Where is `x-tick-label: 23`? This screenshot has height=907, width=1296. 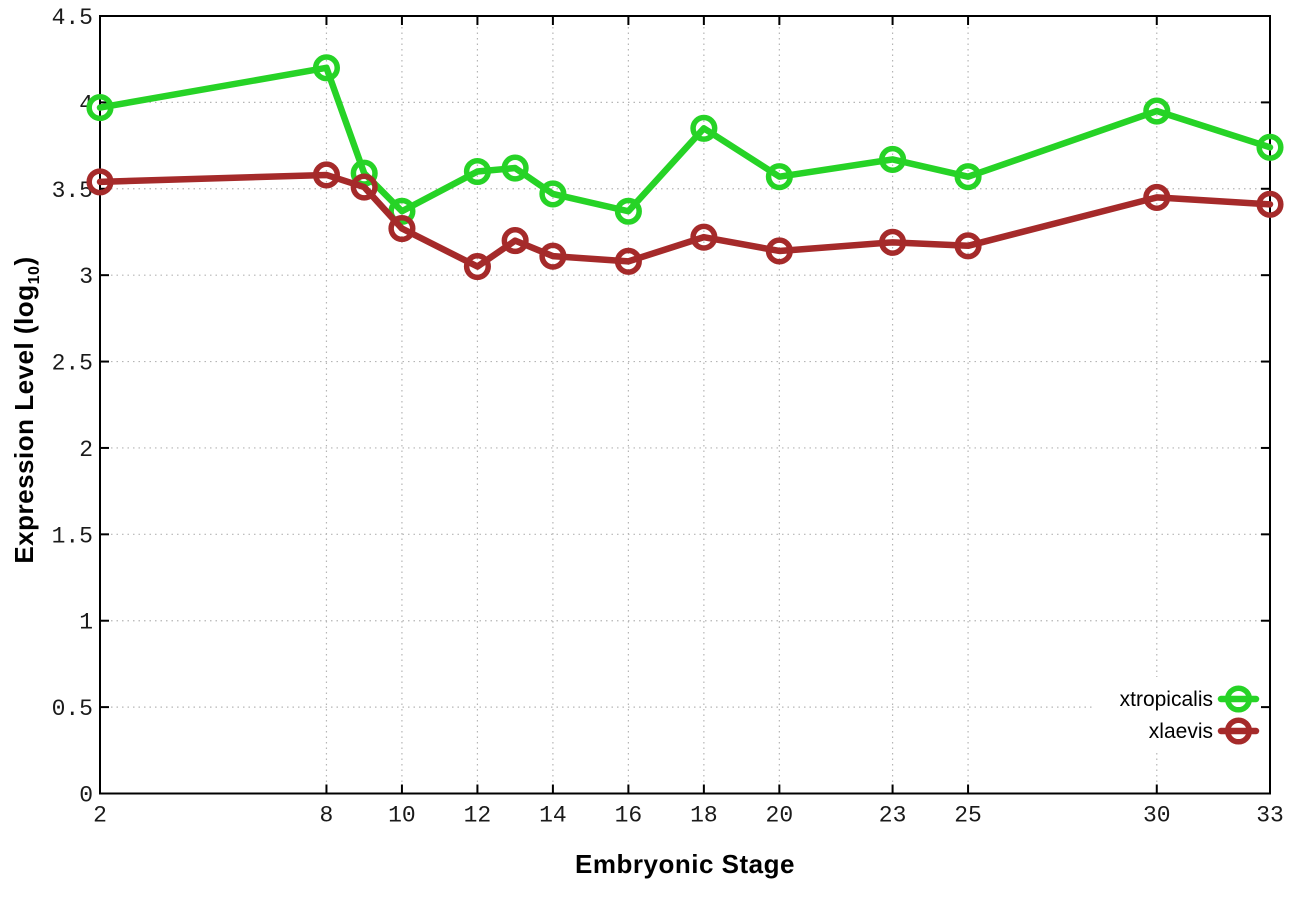
x-tick-label: 23 is located at coordinates (893, 816).